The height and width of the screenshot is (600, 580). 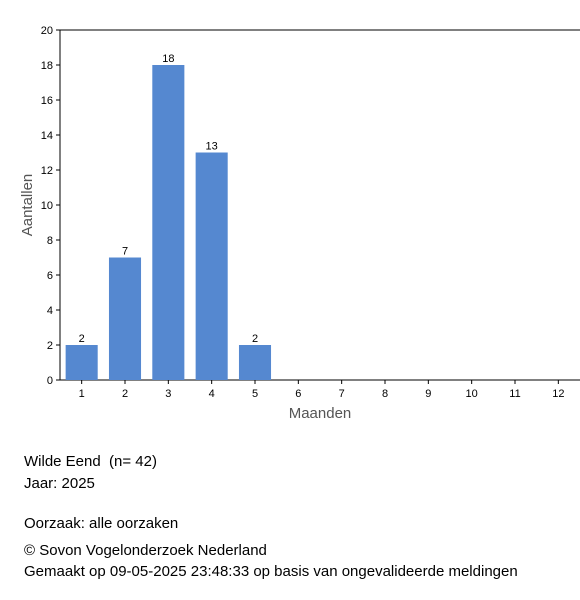 What do you see at coordinates (47, 206) in the screenshot?
I see `y-tick-label: 10` at bounding box center [47, 206].